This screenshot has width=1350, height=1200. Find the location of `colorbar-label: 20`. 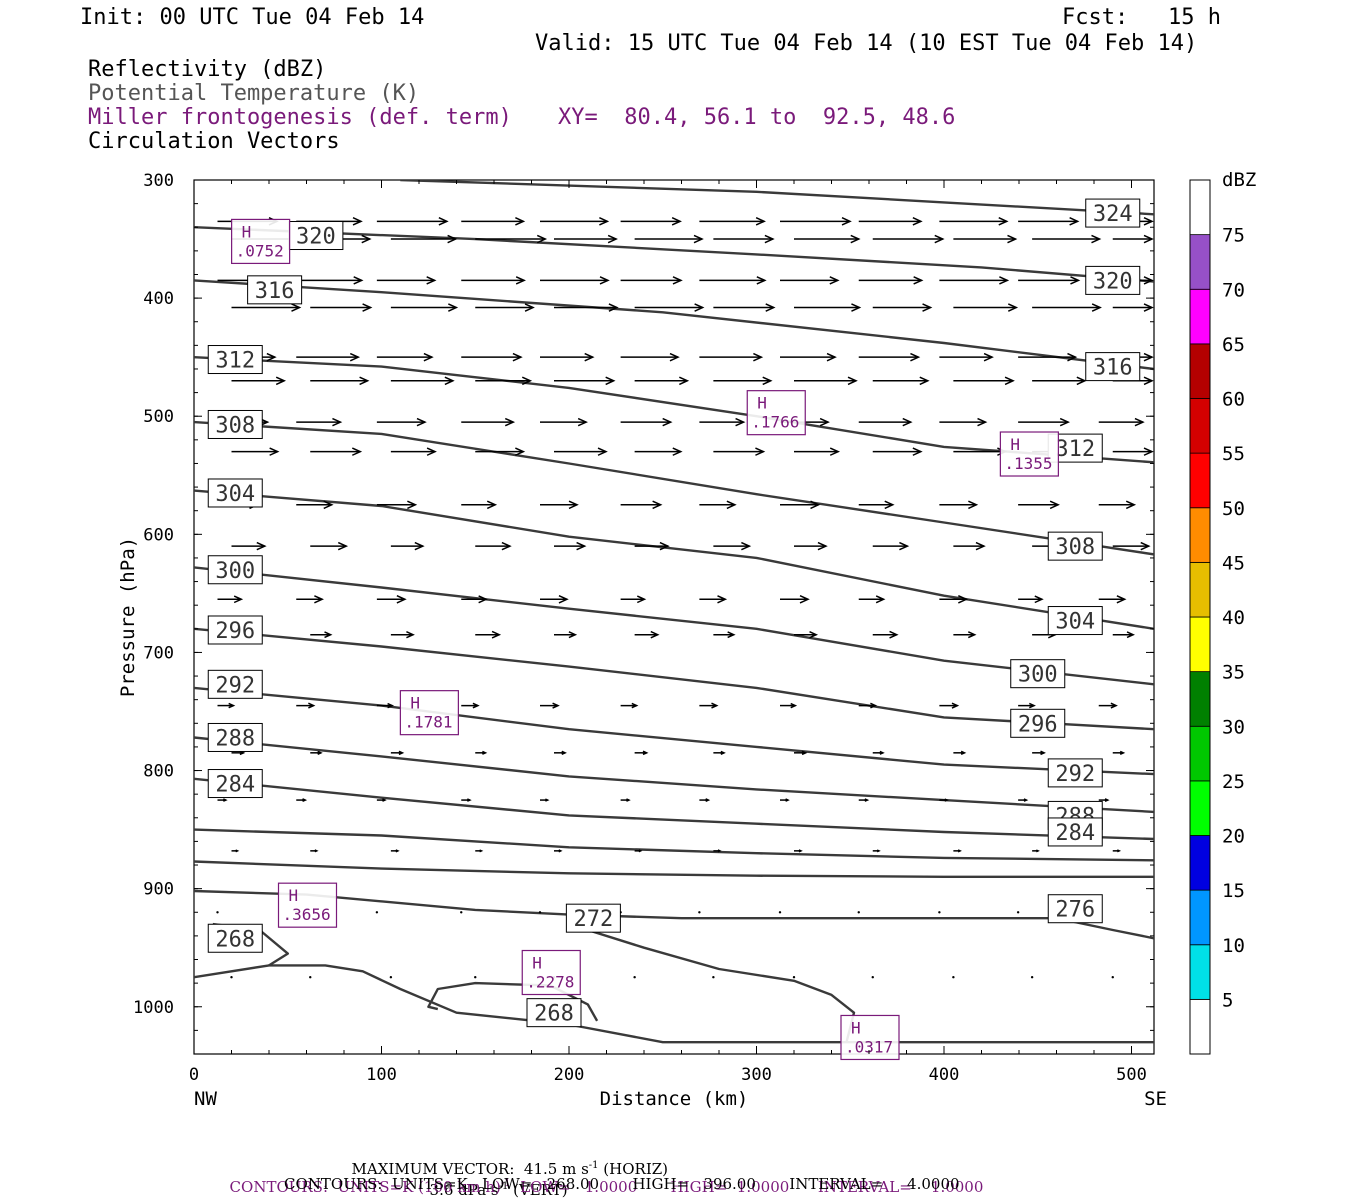

colorbar-label: 20 is located at coordinates (1233, 837).